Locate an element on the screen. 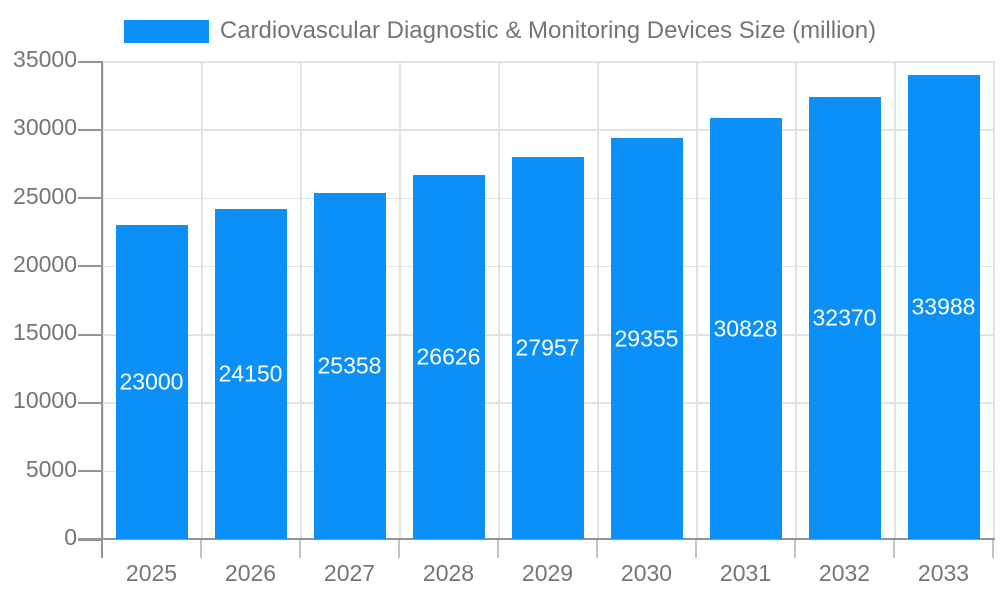 This screenshot has width=1000, height=600. bar: 29355 is located at coordinates (646, 338).